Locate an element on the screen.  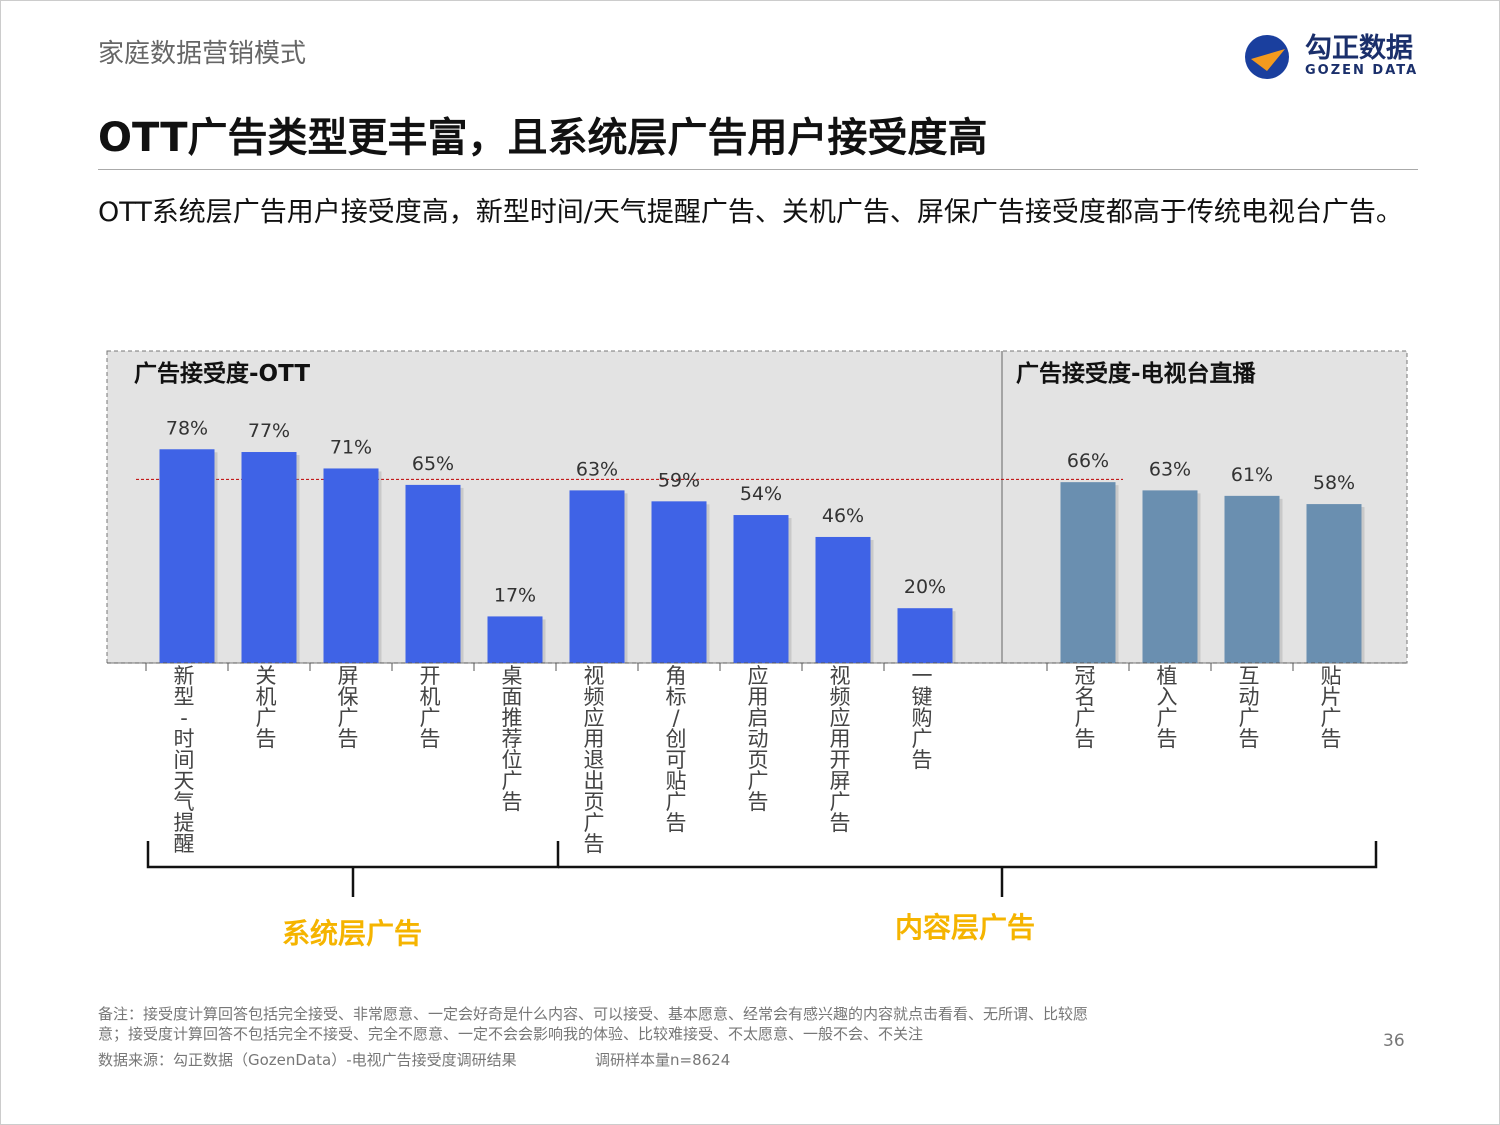
category-label: 视频应用开屏广告 is located at coordinates (840, 749).